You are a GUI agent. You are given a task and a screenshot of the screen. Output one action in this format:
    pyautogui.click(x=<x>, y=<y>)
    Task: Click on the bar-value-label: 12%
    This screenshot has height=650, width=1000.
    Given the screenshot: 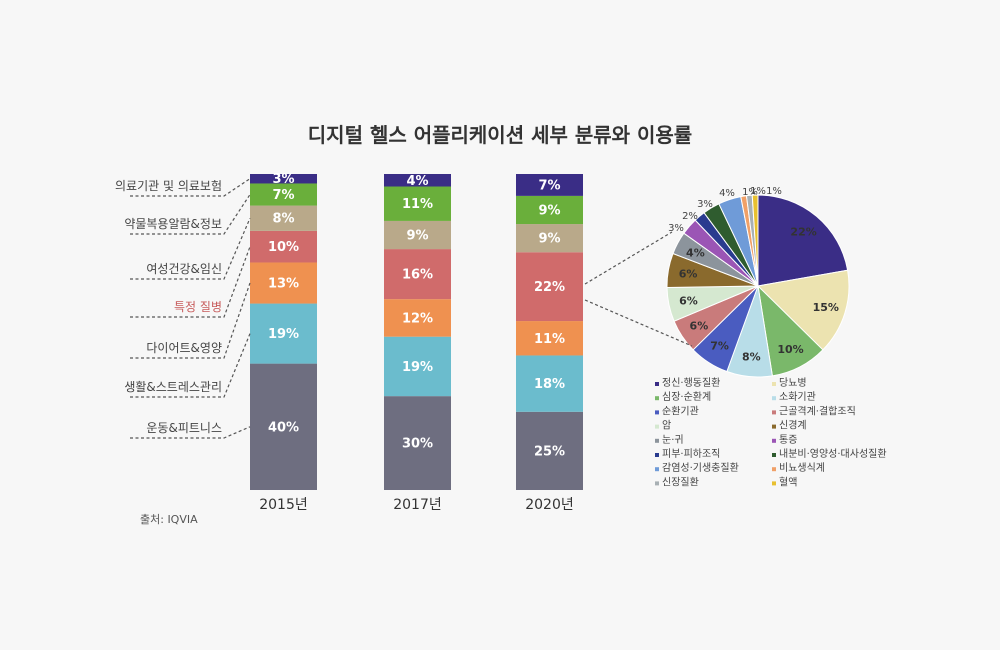 What is the action you would take?
    pyautogui.click(x=417, y=318)
    